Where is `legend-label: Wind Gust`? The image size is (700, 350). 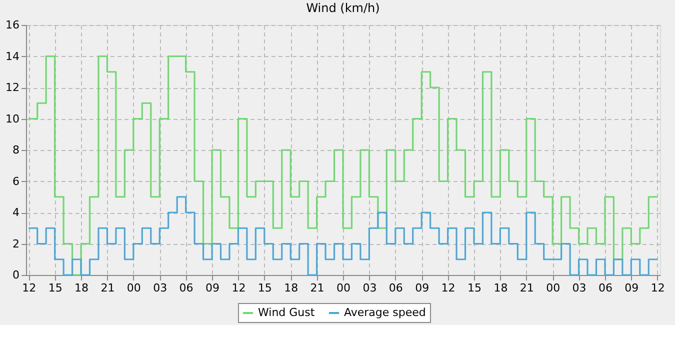 legend-label: Wind Gust is located at coordinates (287, 312).